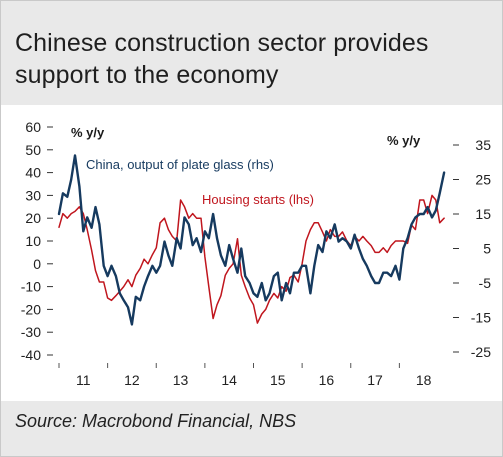 The width and height of the screenshot is (503, 457). Describe the element at coordinates (37, 264) in the screenshot. I see `left-axis-tick-label: 0` at that location.